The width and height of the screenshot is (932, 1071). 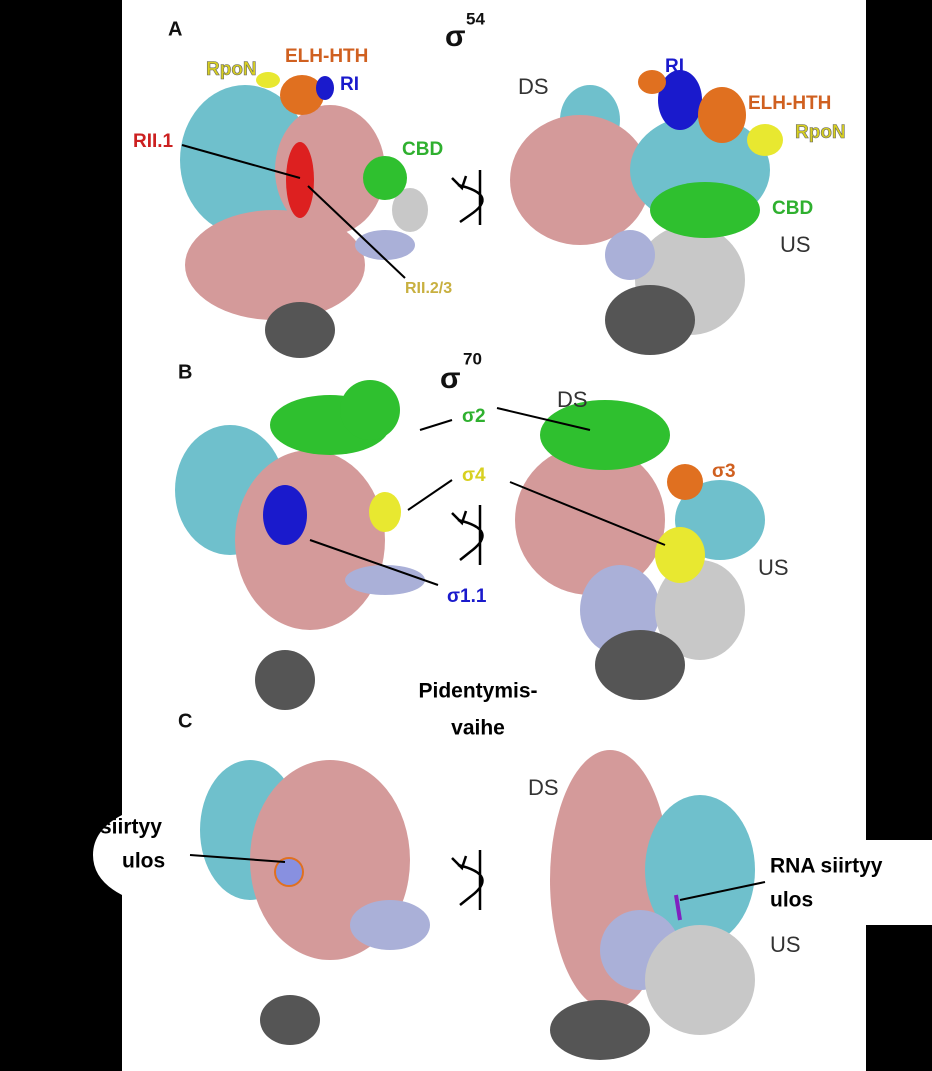 What do you see at coordinates (304, 215) in the screenshot?
I see `structure-a-left` at bounding box center [304, 215].